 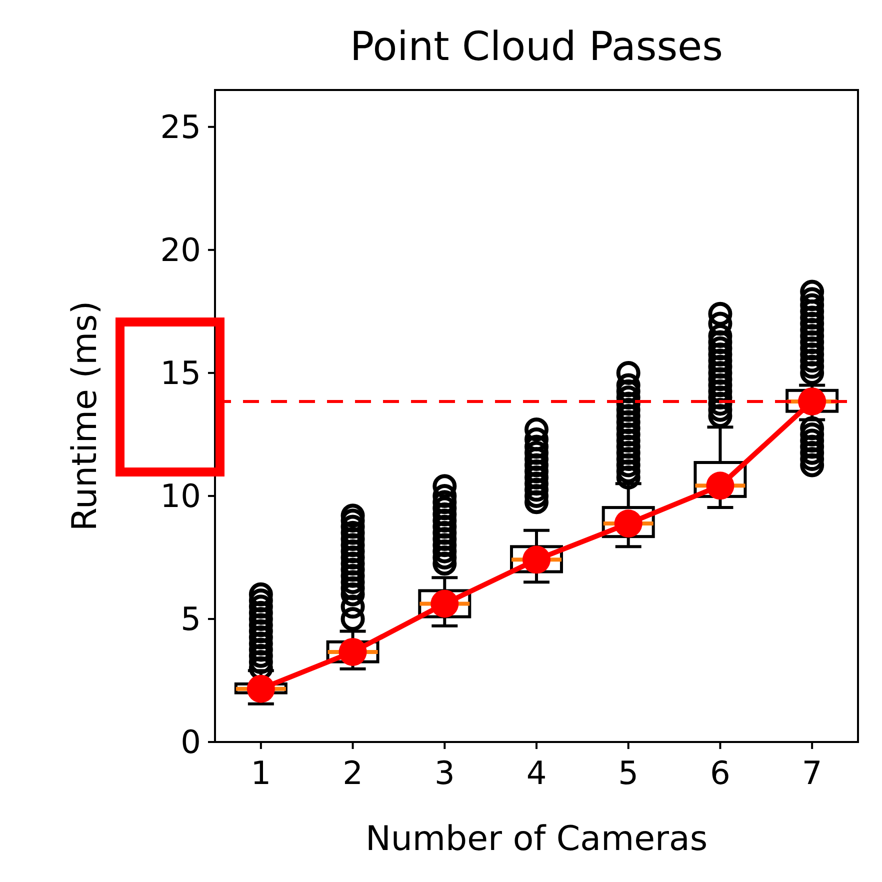 What do you see at coordinates (536, 839) in the screenshot?
I see `x-axis-title: Number of Cameras` at bounding box center [536, 839].